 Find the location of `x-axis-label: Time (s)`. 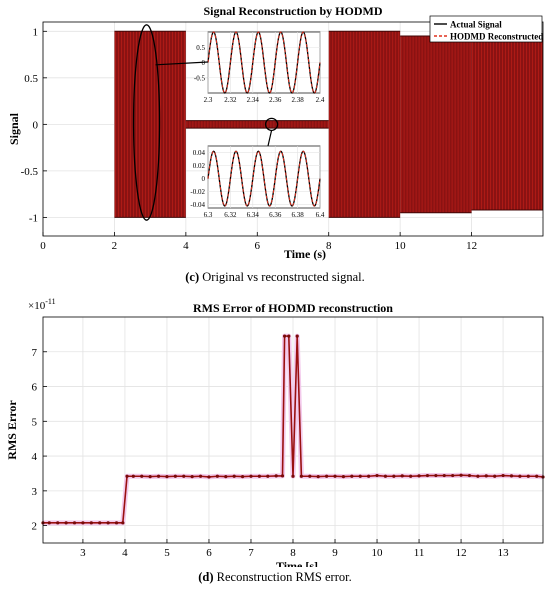

x-axis-label: Time (s) is located at coordinates (305, 254).